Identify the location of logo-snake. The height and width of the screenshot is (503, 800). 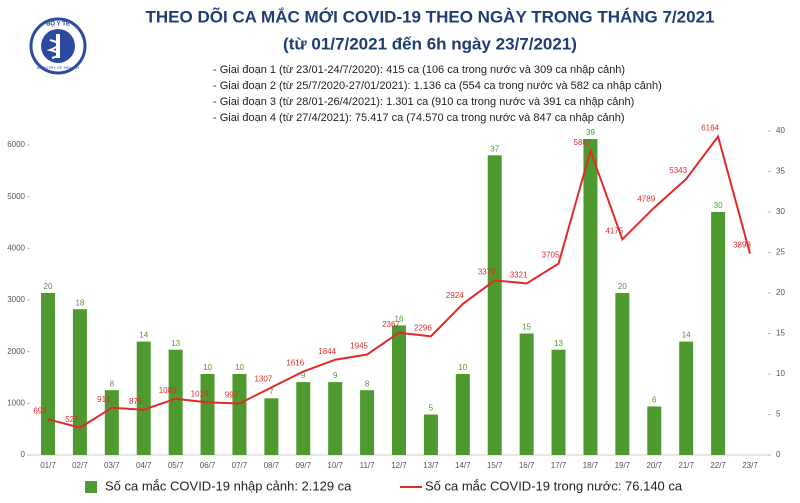
(53, 49).